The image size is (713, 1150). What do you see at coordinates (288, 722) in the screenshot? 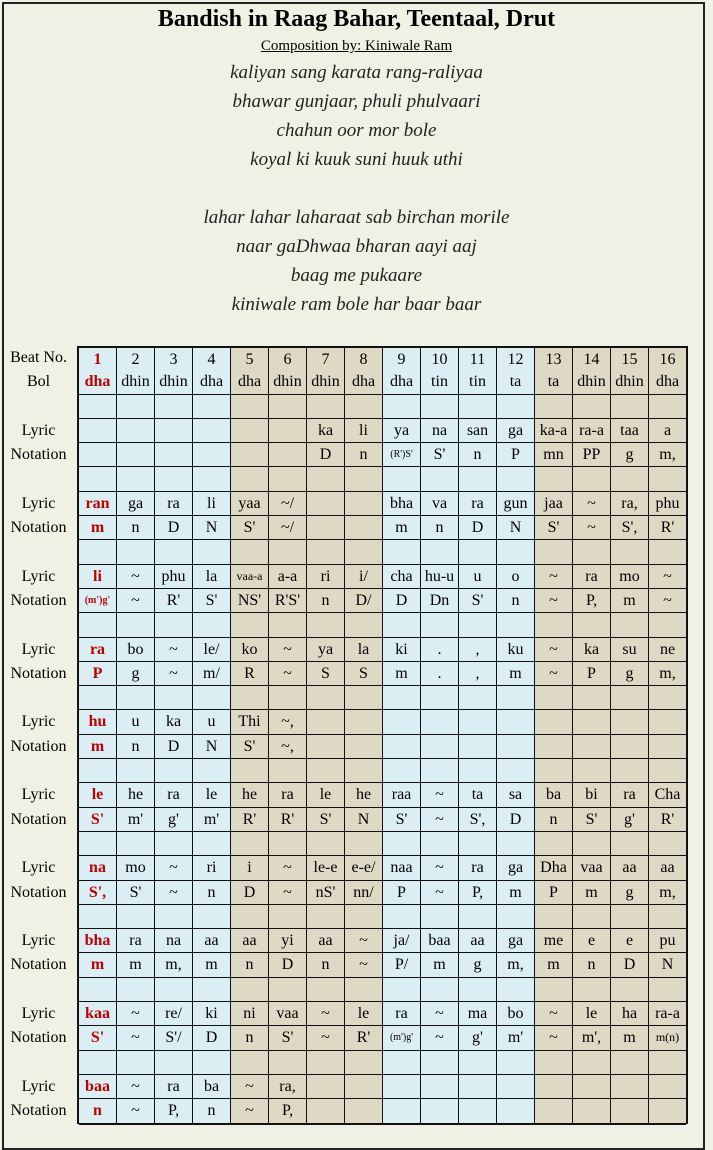
I see `table-cell: ~,` at bounding box center [288, 722].